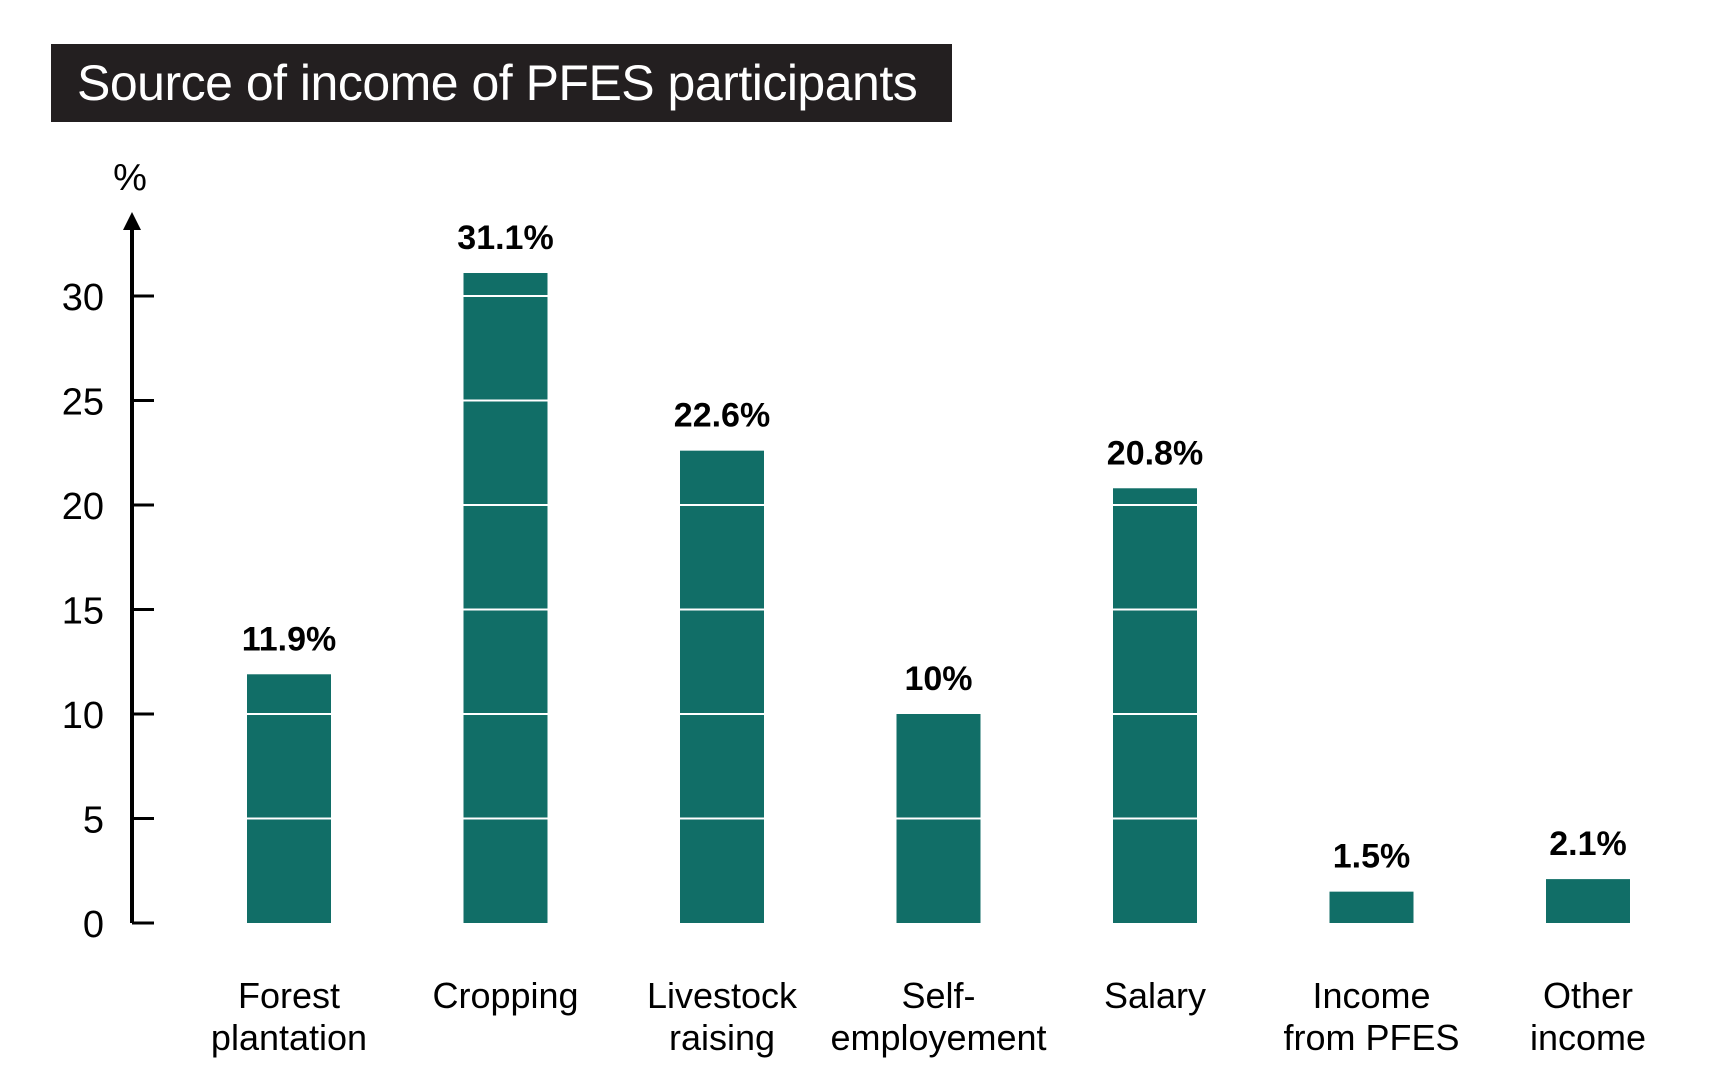 The image size is (1709, 1080). Describe the element at coordinates (83, 612) in the screenshot. I see `y-tick-label: 15` at that location.